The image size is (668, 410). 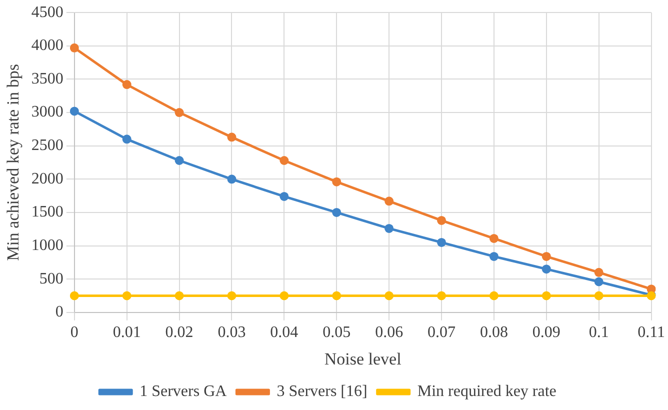 What do you see at coordinates (179, 333) in the screenshot?
I see `x-tick-label: 0.02` at bounding box center [179, 333].